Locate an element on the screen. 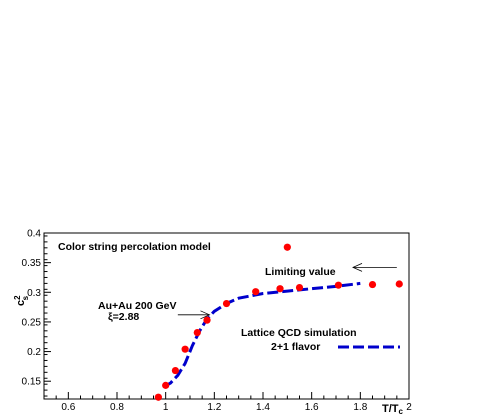  x-tick-label: 0.6 is located at coordinates (68, 407).